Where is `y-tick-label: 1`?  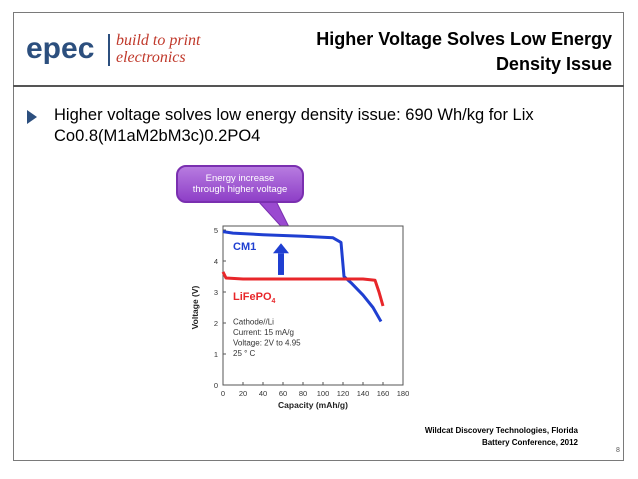 y-tick-label: 1 is located at coordinates (216, 354).